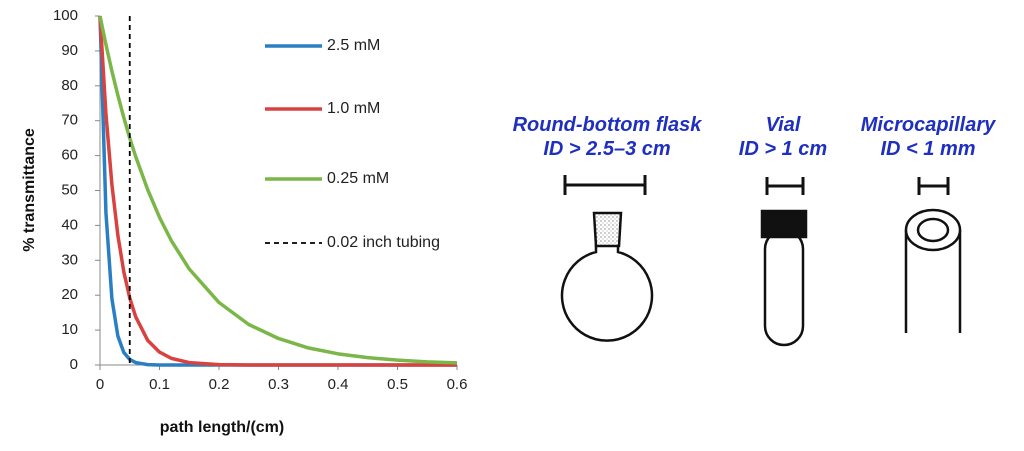  I want to click on x-tick-label: 0.5, so click(397, 384).